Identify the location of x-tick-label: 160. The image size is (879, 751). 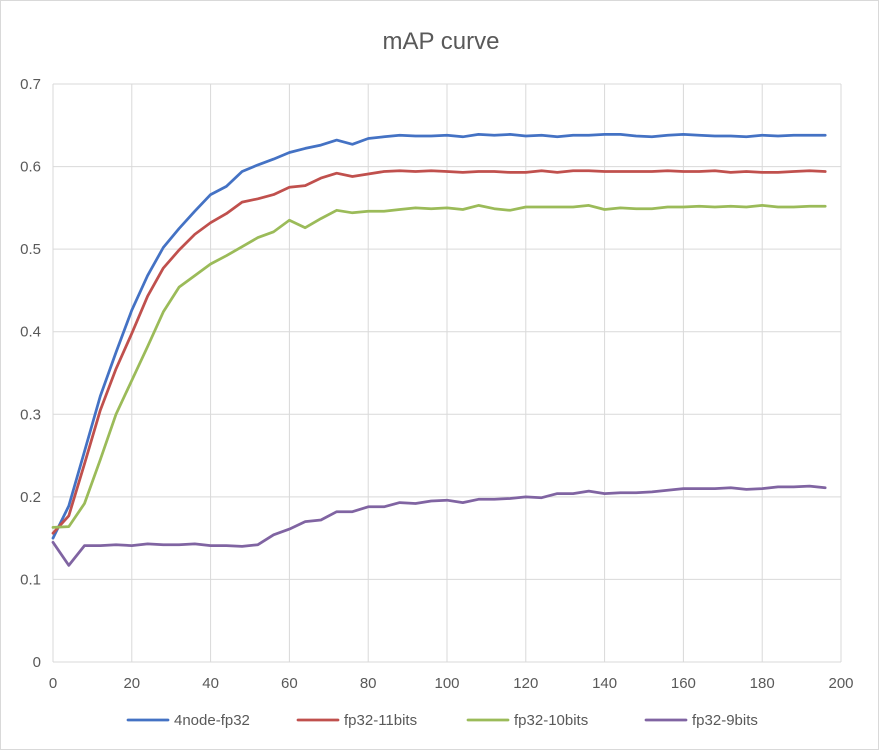
(683, 683).